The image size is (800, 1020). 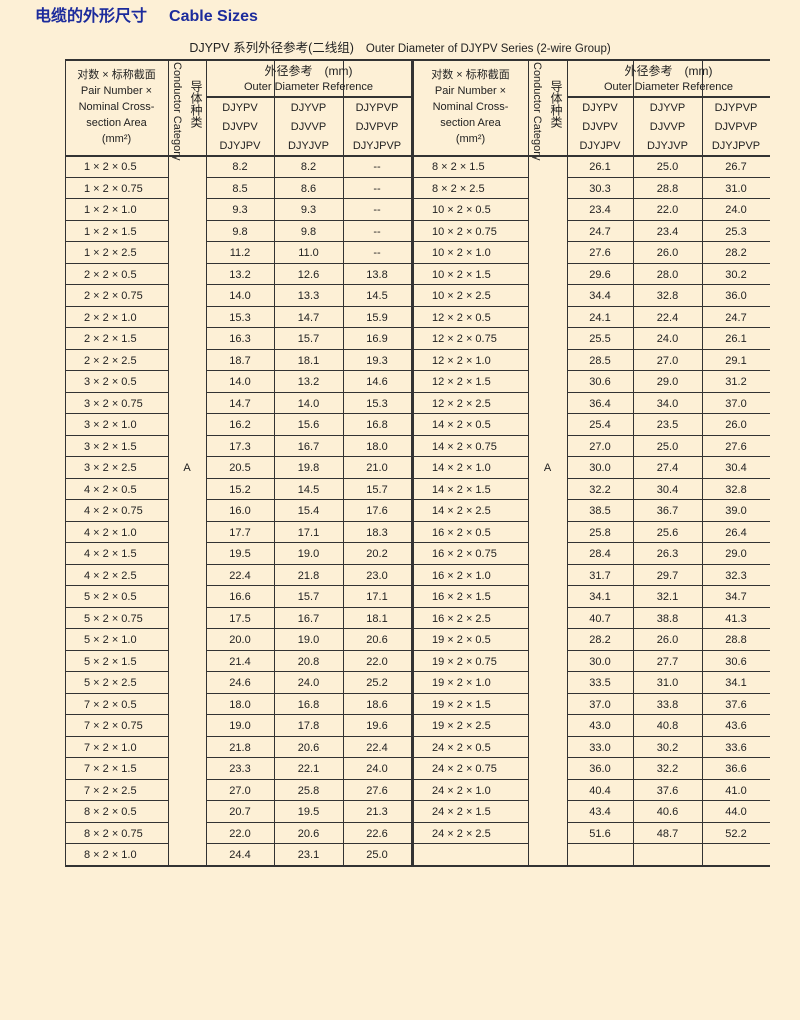 I want to click on right-od-header-zh: 外径参考 (mm), so click(x=668, y=71).